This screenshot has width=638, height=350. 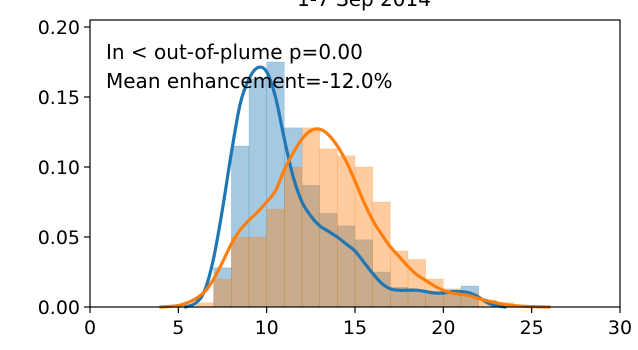 I want to click on x-tick-label-6: 30, so click(x=620, y=328).